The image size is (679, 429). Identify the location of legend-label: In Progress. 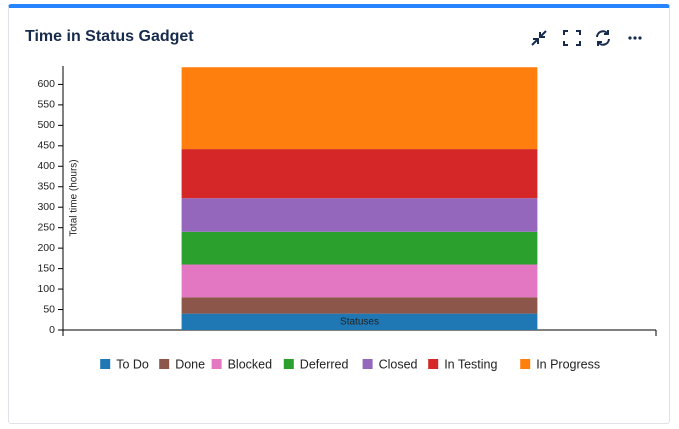
(568, 364).